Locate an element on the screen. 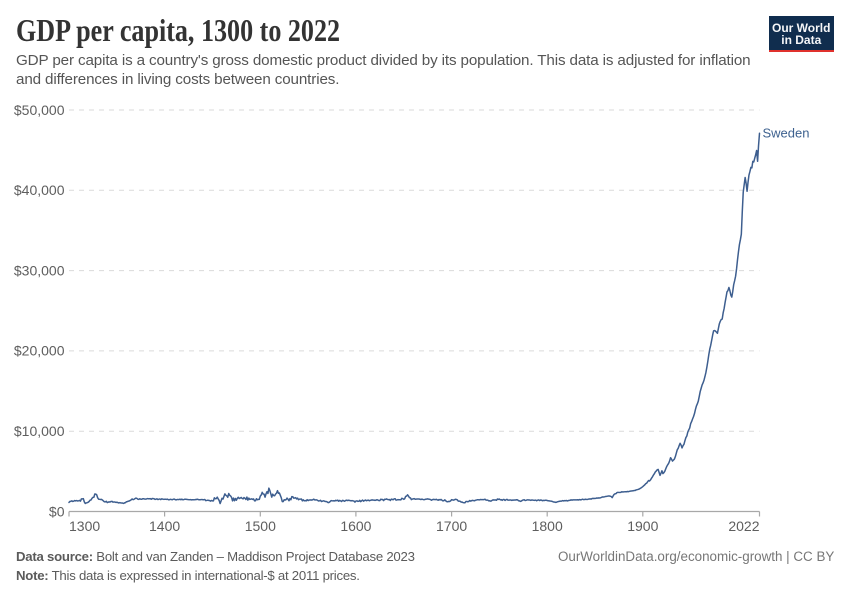 Image resolution: width=850 pixels, height=600 pixels. svg-text: 1800 is located at coordinates (547, 526).